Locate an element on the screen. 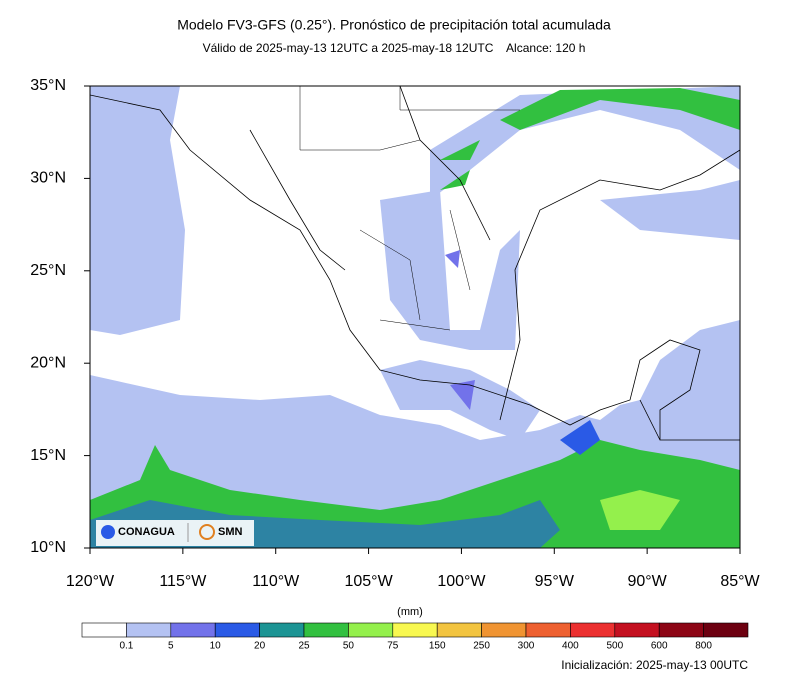  colorbar-label: 600 is located at coordinates (659, 646).